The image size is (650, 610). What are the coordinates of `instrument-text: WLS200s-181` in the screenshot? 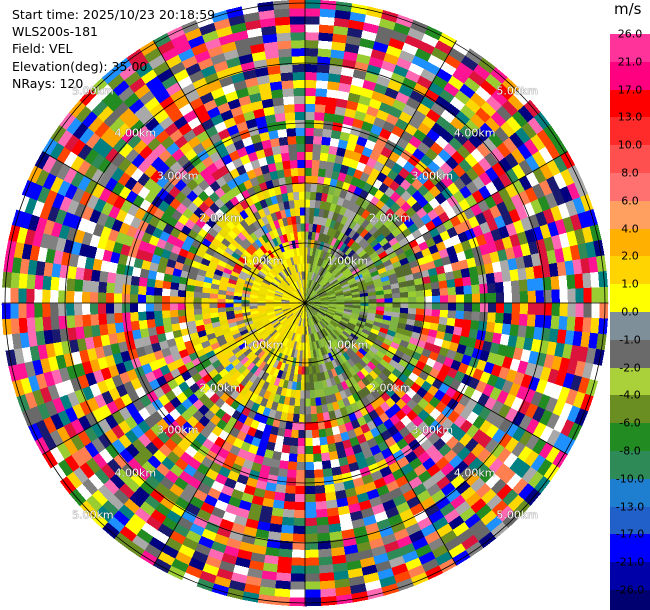 It's located at (55, 32).